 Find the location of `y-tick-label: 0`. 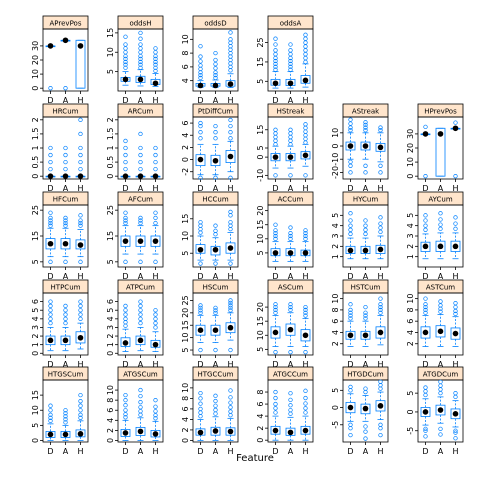

y-tick-label: 0 is located at coordinates (35, 353).